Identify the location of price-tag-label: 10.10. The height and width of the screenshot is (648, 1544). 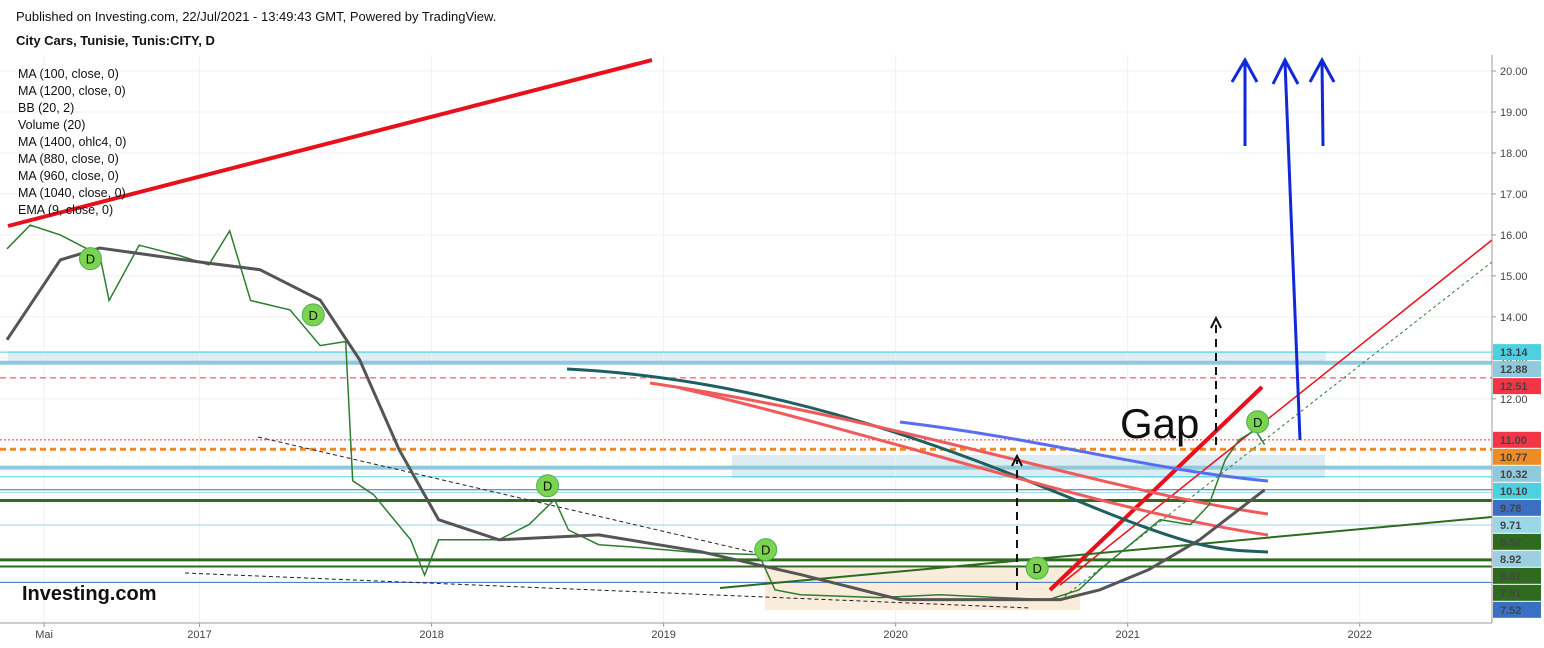
(1514, 492).